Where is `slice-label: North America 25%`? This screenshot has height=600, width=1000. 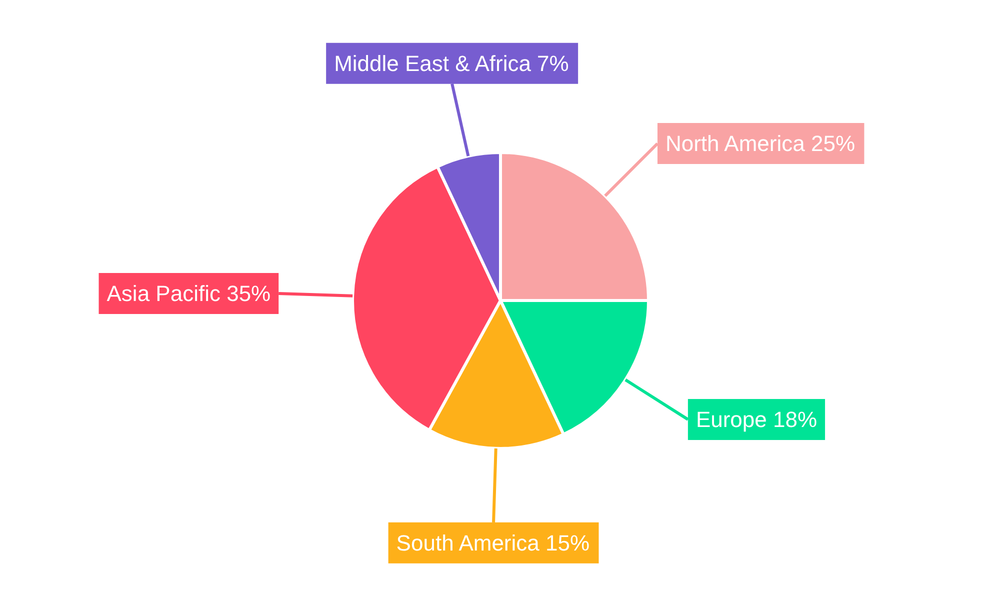 slice-label: North America 25% is located at coordinates (760, 143).